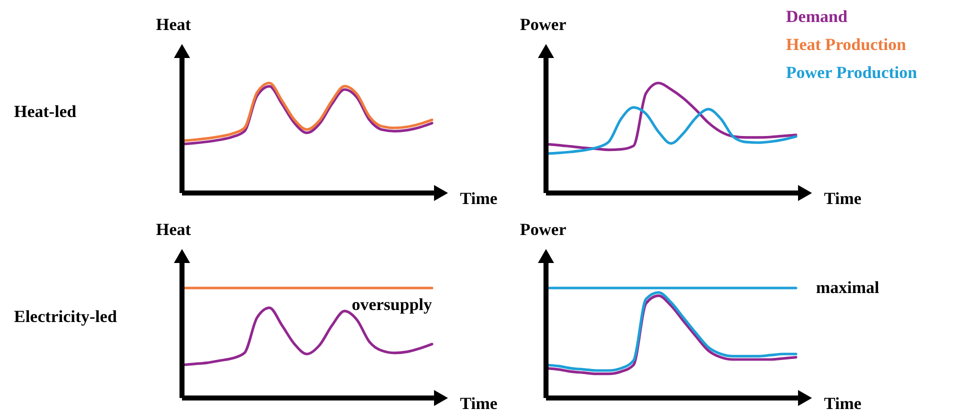 This screenshot has width=968, height=417. What do you see at coordinates (66, 316) in the screenshot?
I see `text: Electricity-led` at bounding box center [66, 316].